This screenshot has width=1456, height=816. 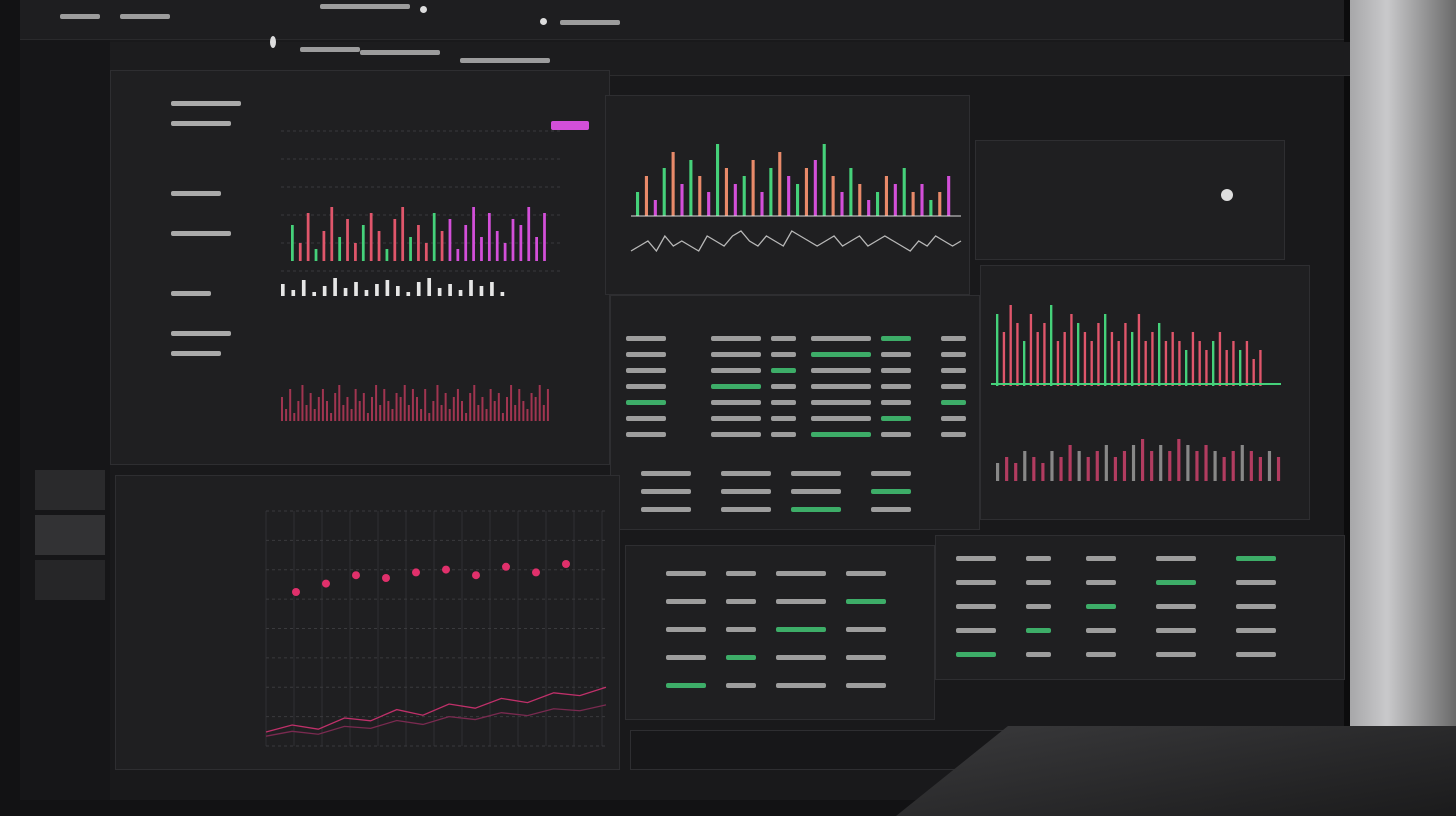 What do you see at coordinates (436, 720) in the screenshot?
I see `line-series` at bounding box center [436, 720].